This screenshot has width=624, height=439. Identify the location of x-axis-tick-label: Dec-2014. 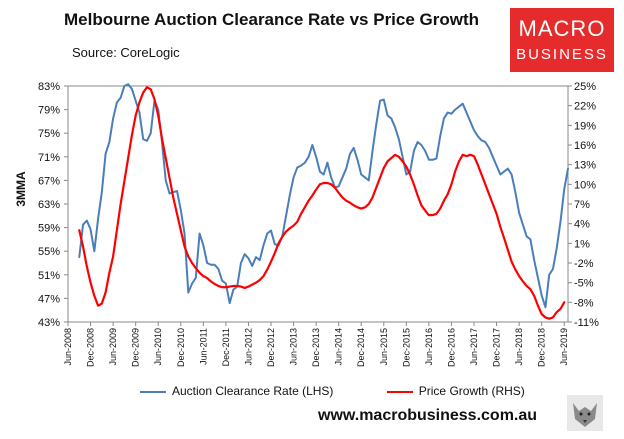
(361, 347).